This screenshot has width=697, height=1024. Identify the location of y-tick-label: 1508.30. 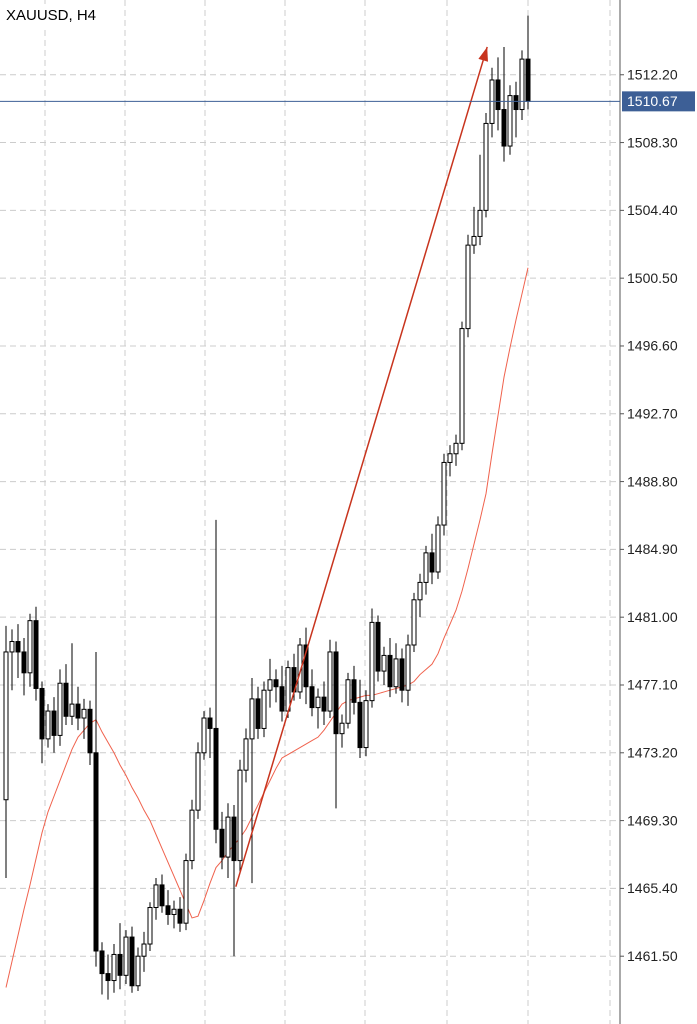
(652, 142).